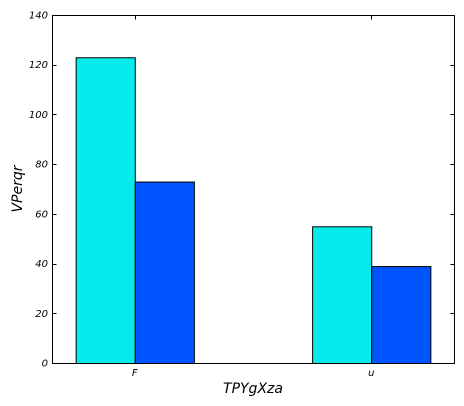  I want to click on x-tick-label-u: u, so click(371, 373).